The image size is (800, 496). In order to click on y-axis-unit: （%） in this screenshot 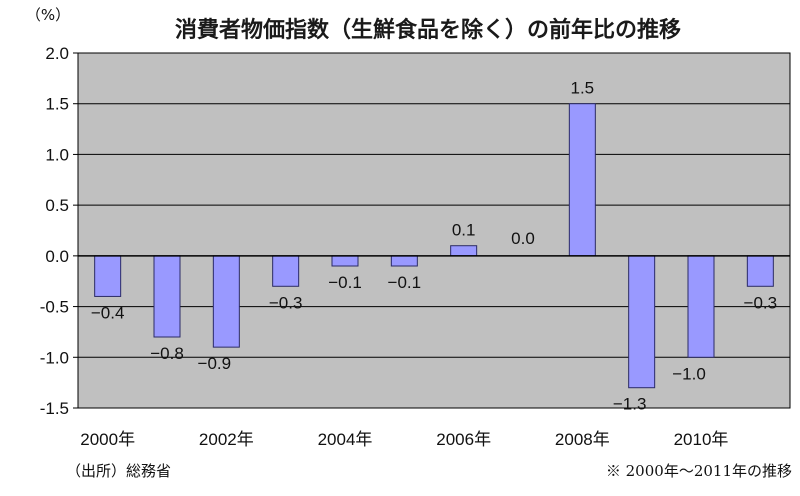, I will do `click(48, 15)`.